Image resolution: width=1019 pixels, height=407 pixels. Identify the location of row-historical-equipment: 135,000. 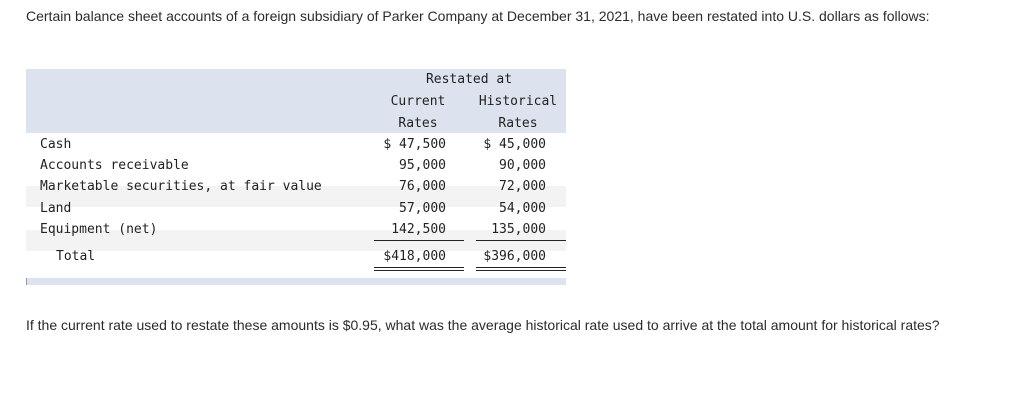
(518, 229).